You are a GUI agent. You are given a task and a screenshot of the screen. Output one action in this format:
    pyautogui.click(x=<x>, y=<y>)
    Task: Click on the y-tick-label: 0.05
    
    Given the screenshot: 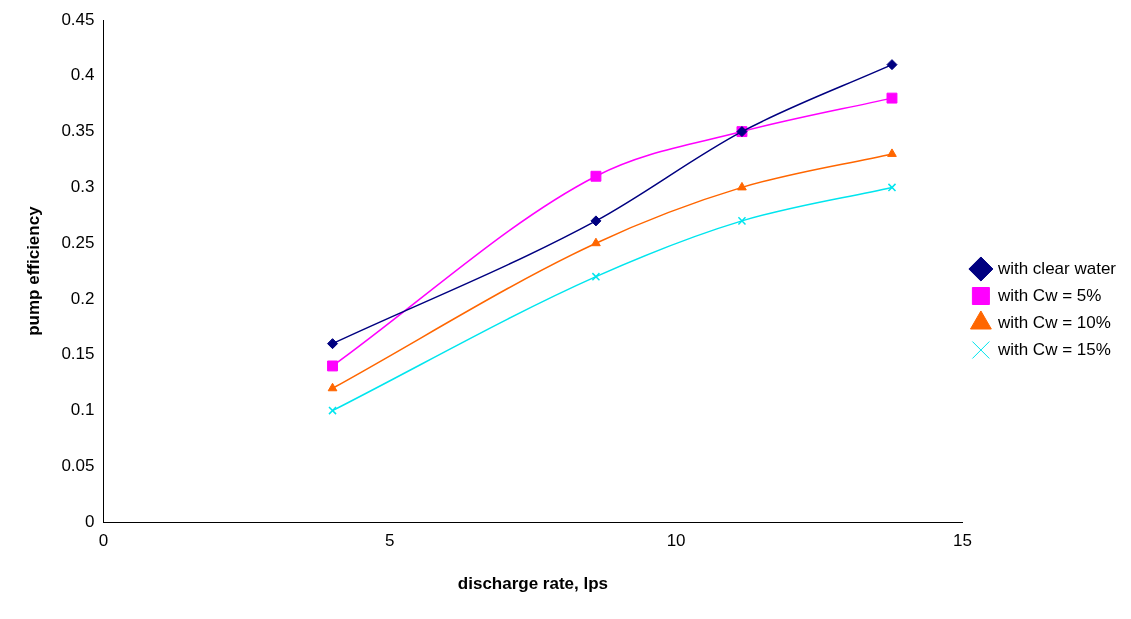 What is the action you would take?
    pyautogui.click(x=78, y=466)
    